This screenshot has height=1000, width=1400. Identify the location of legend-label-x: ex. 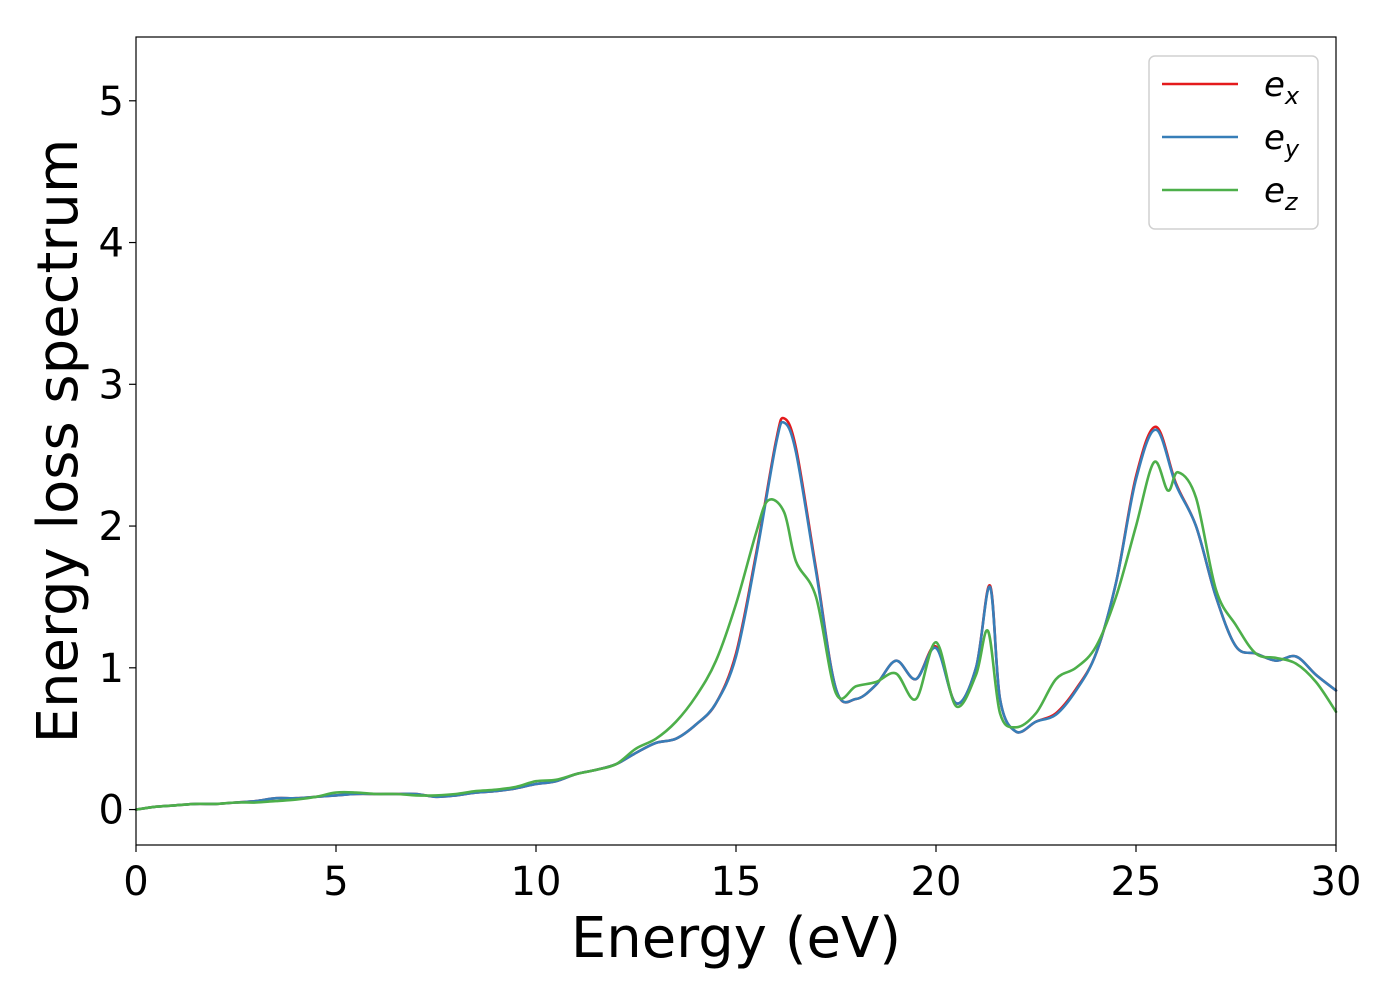
(1282, 87).